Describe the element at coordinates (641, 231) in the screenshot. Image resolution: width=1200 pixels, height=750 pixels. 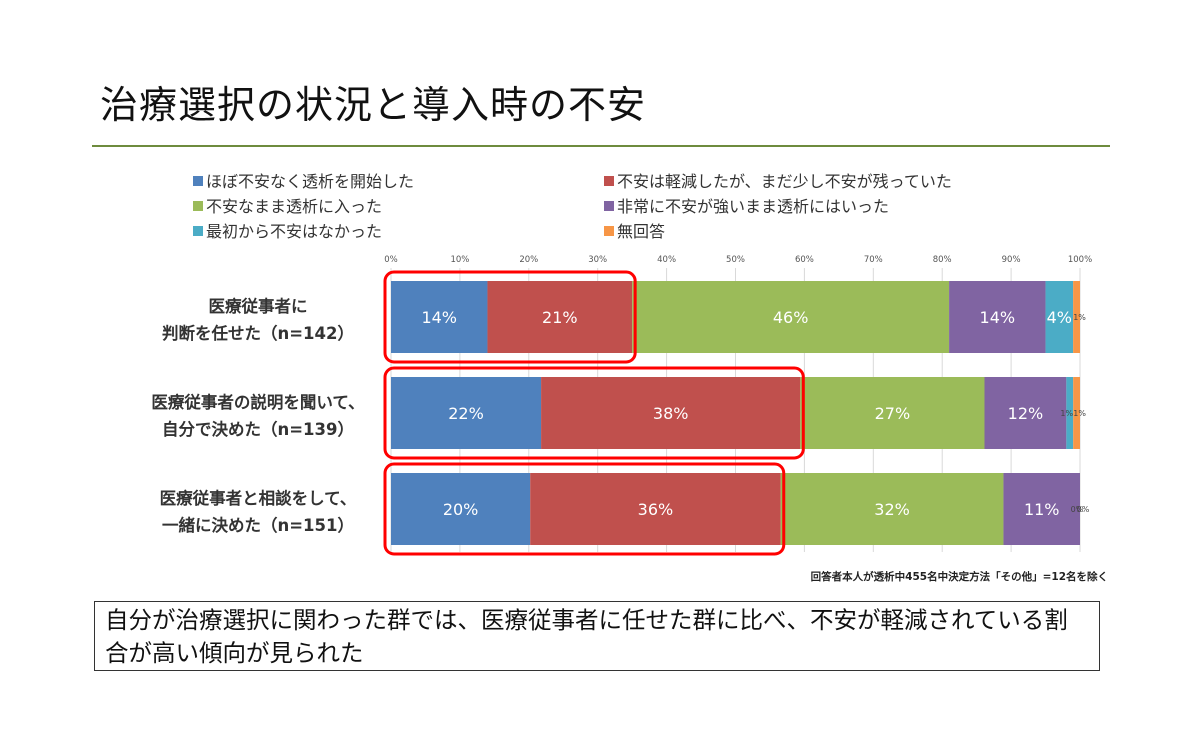
I see `legend-label: 無回答` at that location.